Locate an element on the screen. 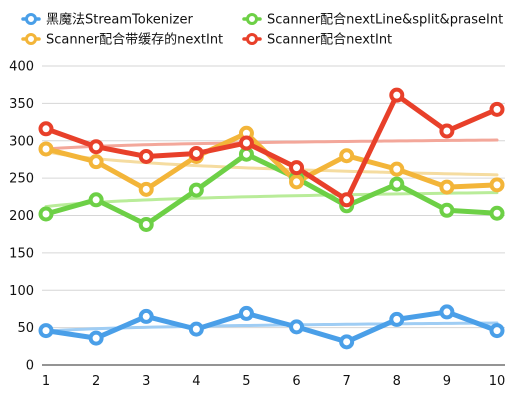 The height and width of the screenshot is (401, 522). x-tick-label: 4 is located at coordinates (196, 381).